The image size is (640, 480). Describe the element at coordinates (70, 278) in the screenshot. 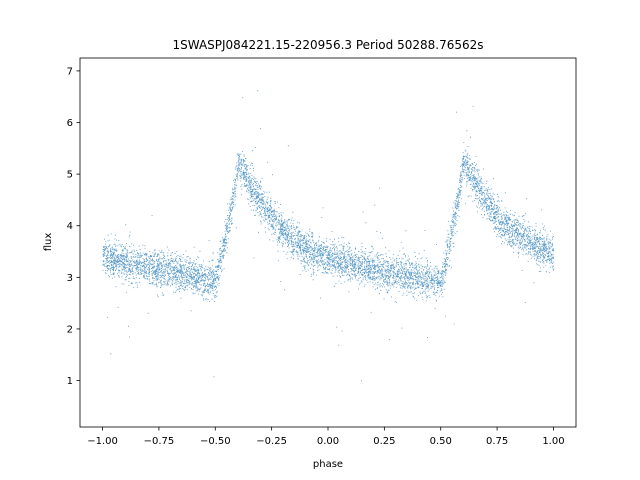

I see `y-tick-label: 3` at that location.